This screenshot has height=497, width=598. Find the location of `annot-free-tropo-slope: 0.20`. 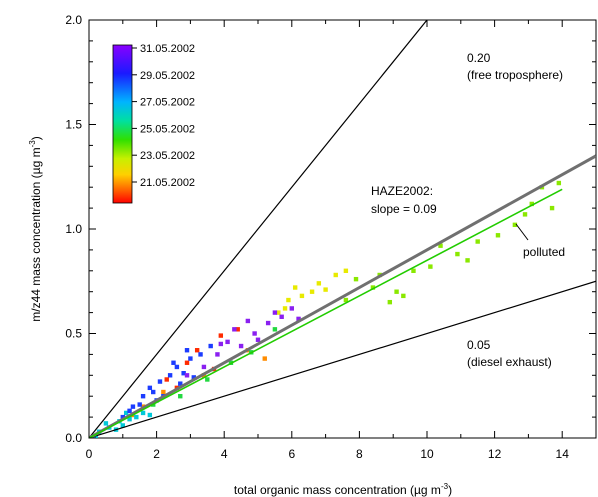

annot-free-tropo-slope: 0.20 is located at coordinates (479, 58).